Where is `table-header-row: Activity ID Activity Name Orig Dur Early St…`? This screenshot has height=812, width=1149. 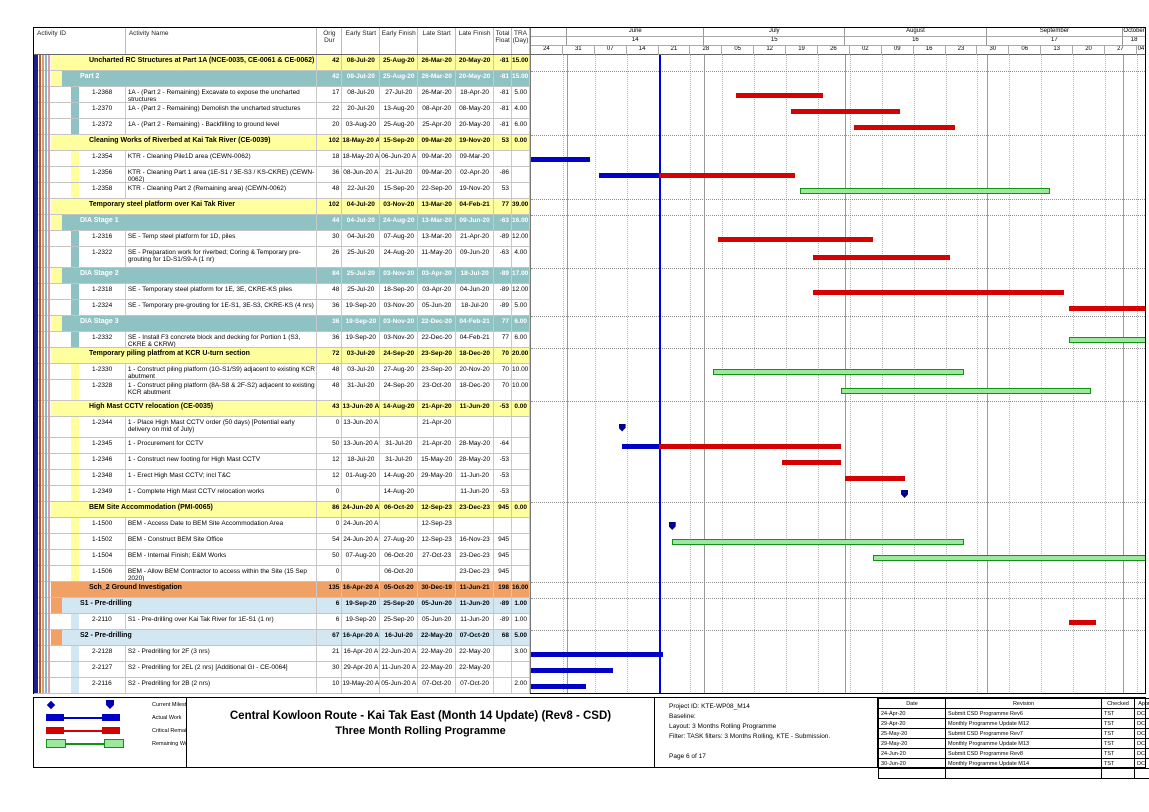
table-header-row: Activity ID Activity Name Orig Dur Early St… is located at coordinates (282, 41).